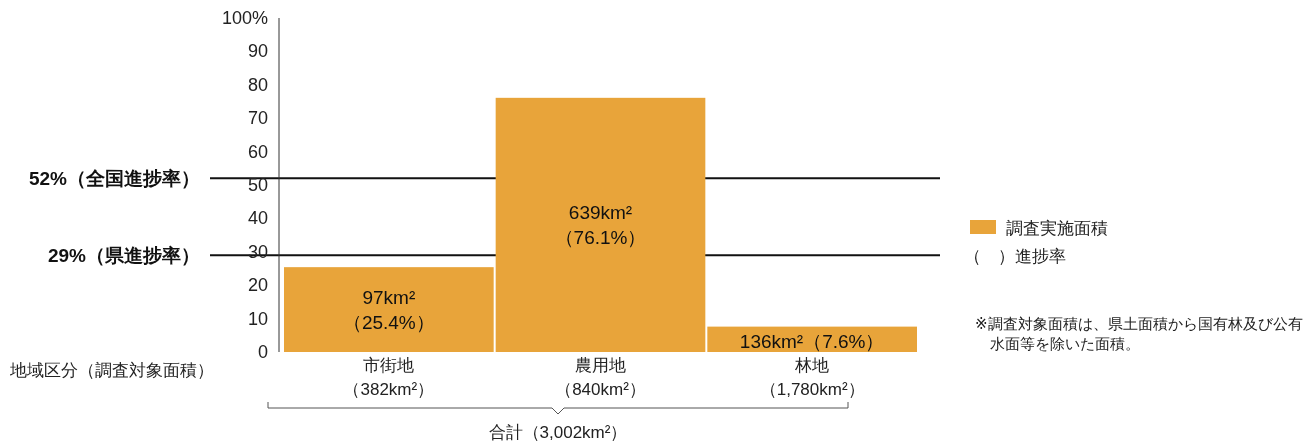 This screenshot has width=1305, height=441. What do you see at coordinates (812, 341) in the screenshot?
I see `data-label: 136km²（7.6%）` at bounding box center [812, 341].